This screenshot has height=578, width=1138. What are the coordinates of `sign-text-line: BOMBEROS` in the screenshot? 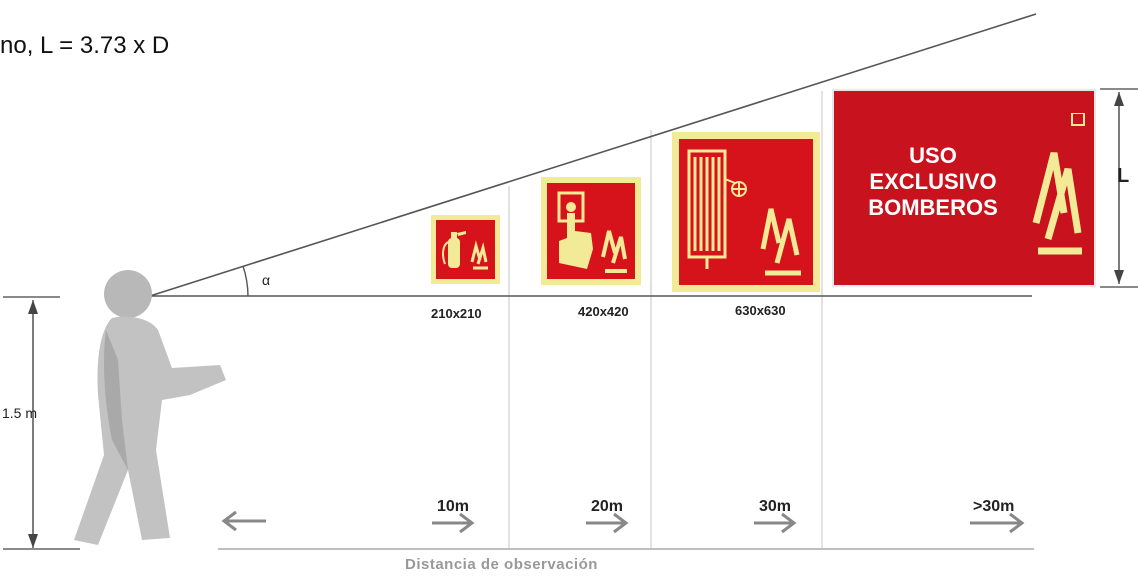 It's located at (933, 207).